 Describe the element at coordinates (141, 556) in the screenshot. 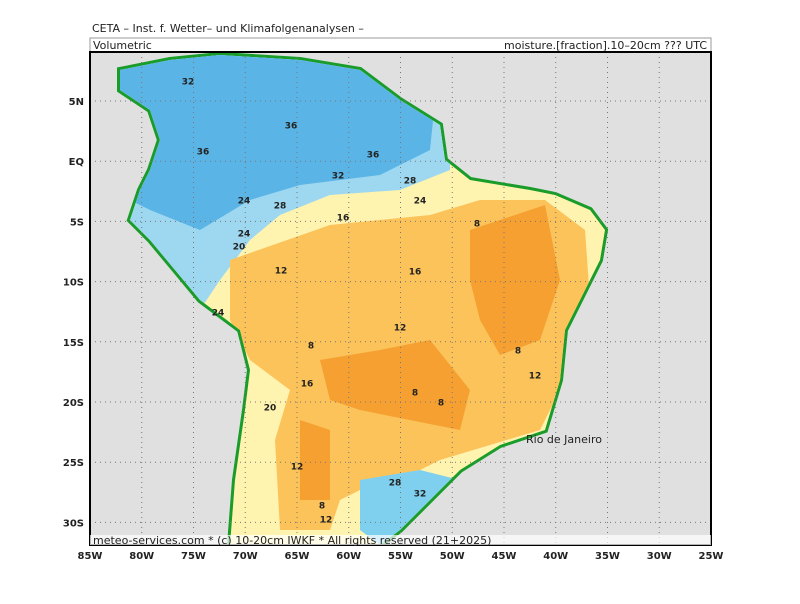

I see `lon-label: 80W` at that location.